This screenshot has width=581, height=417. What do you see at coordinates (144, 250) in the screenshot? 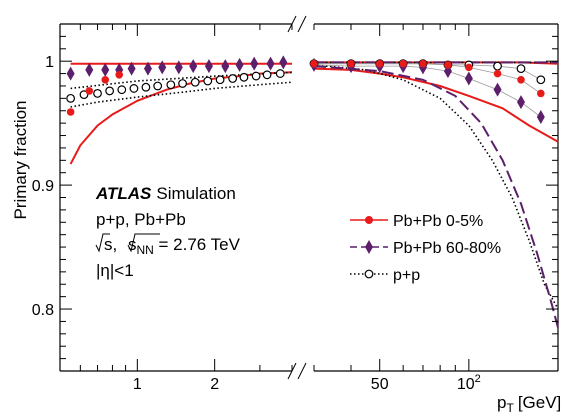
I see `energy-sub: NN` at bounding box center [144, 250].